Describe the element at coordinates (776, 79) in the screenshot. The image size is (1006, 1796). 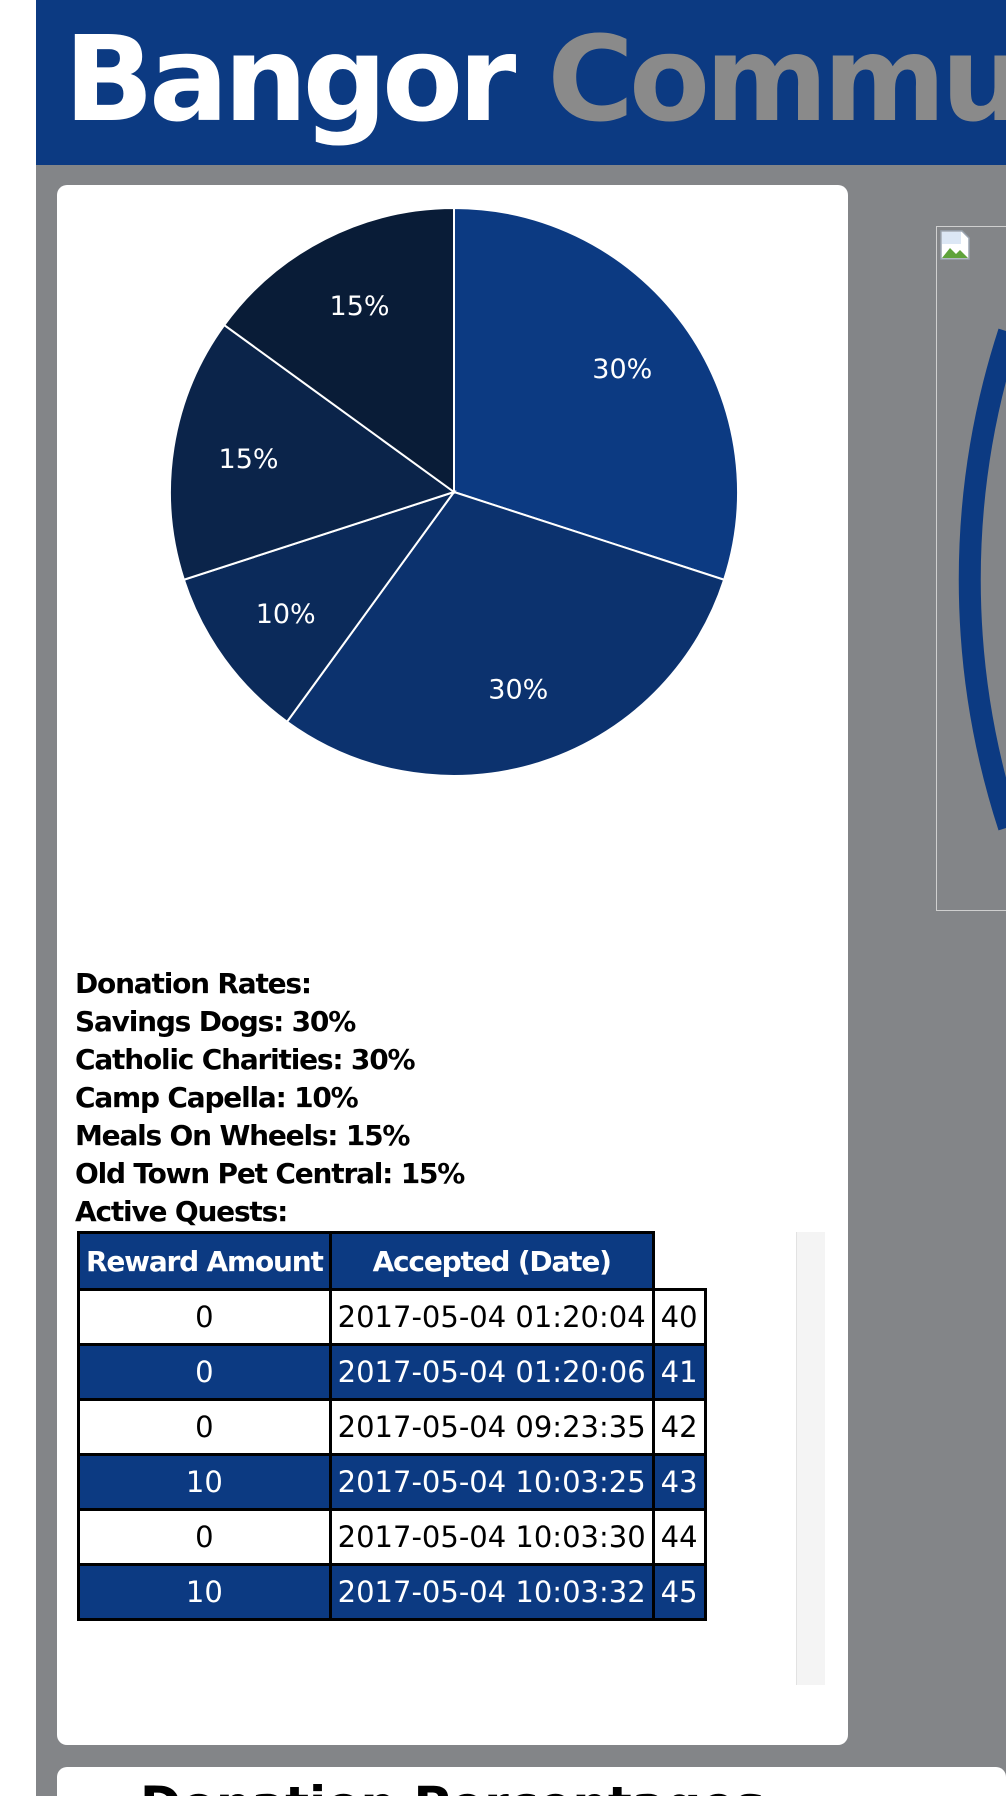
I see `site-title-part2: Communi` at that location.